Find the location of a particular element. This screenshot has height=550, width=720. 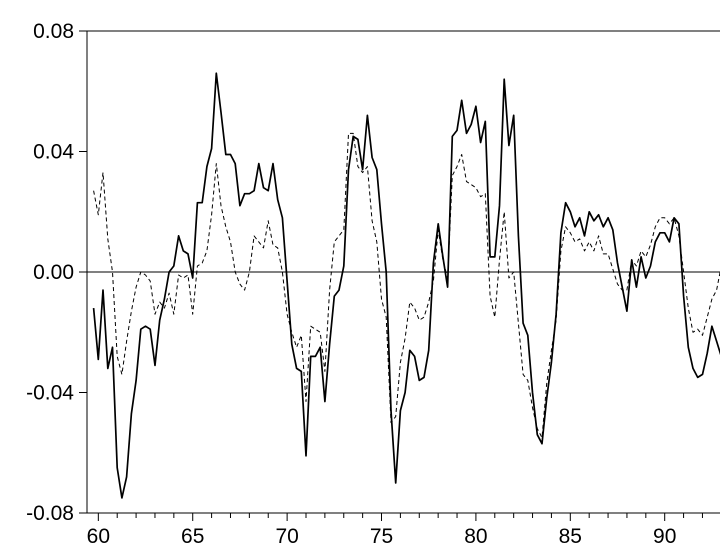

y-axis: -0.08 -0.04 0.00 0.04 0.08 is located at coordinates (56, 272).